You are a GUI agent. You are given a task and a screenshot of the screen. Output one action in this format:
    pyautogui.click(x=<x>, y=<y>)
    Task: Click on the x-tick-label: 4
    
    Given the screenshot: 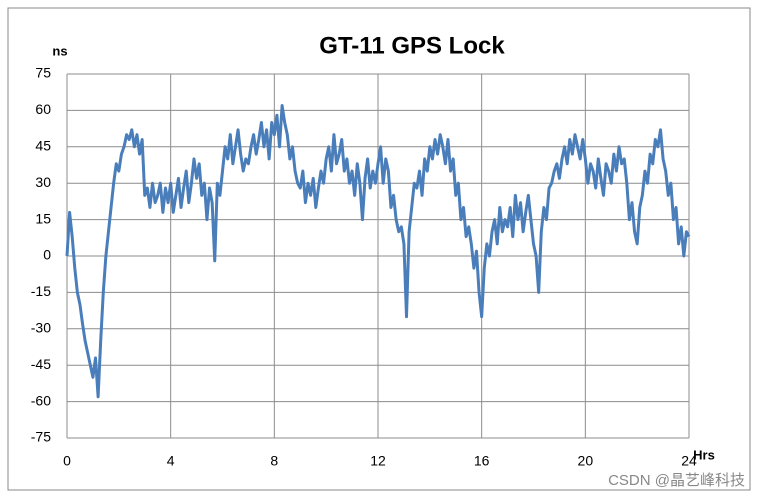 What is the action you would take?
    pyautogui.click(x=171, y=461)
    